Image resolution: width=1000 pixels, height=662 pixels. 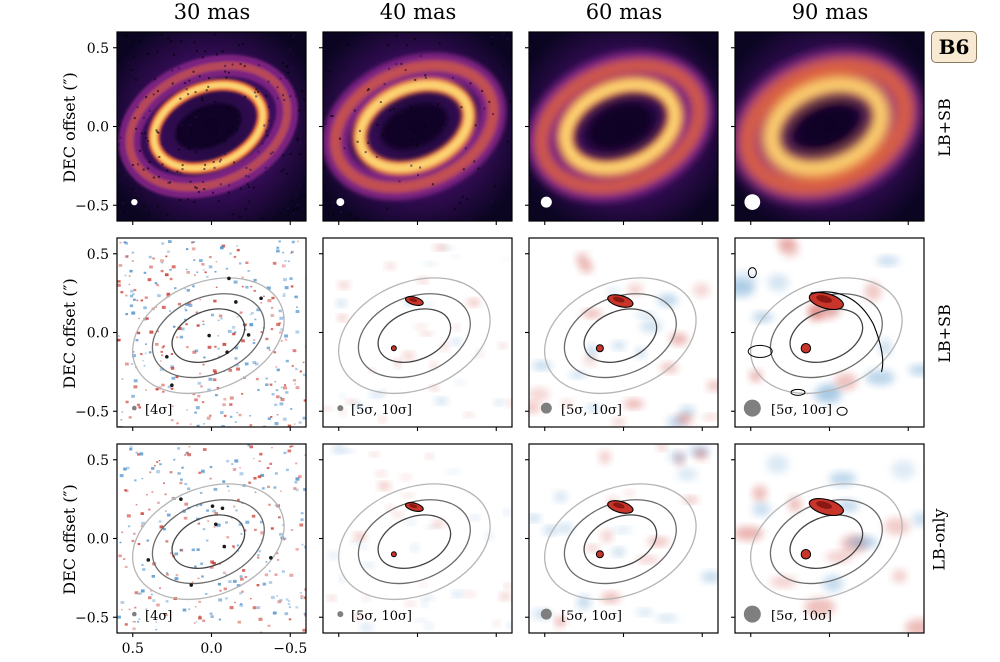 I want to click on residual-panel-r2-c0: [4σ], so click(x=211, y=538).